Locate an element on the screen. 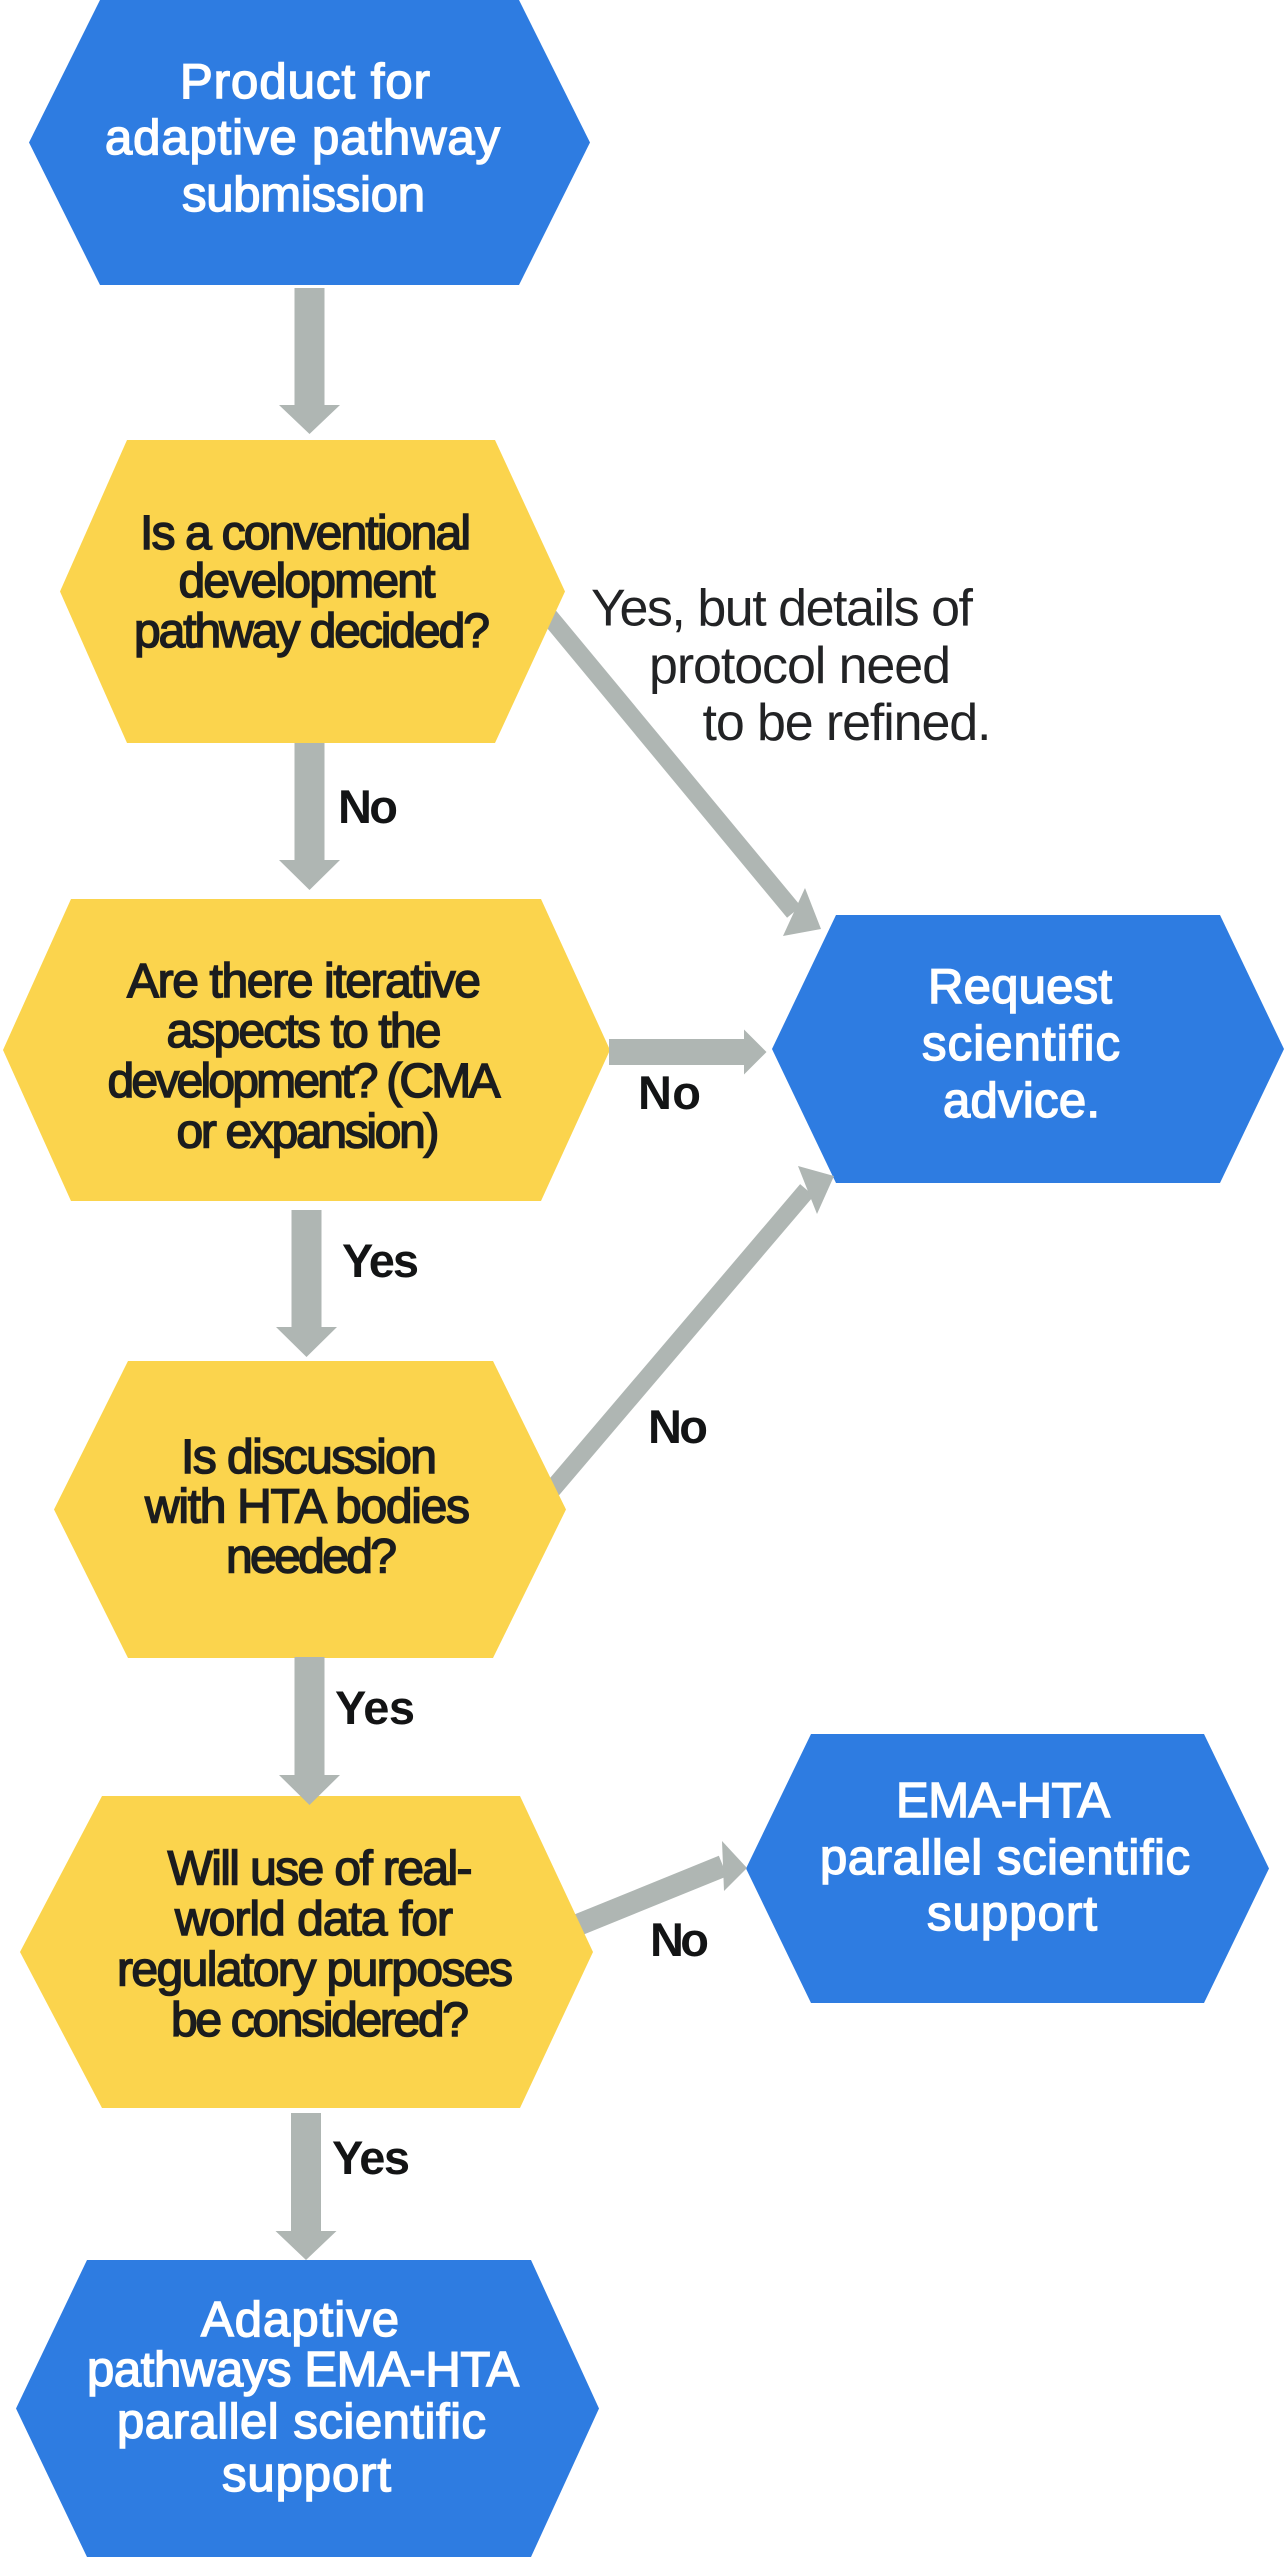 The width and height of the screenshot is (1286, 2560). svg-text: development? (CMA is located at coordinates (304, 1081).